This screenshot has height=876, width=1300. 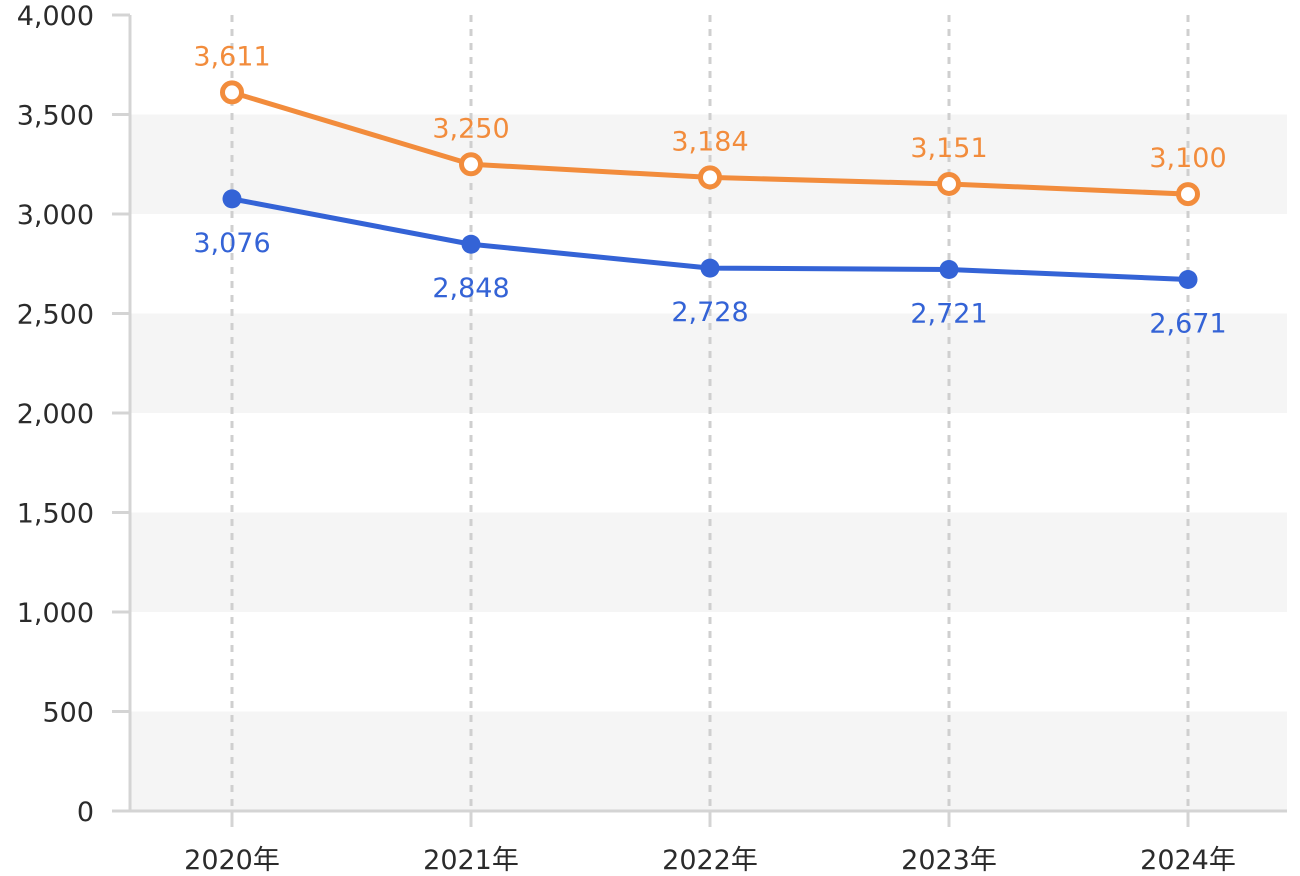 I want to click on x-tick-label: 2020年, so click(x=232, y=860).